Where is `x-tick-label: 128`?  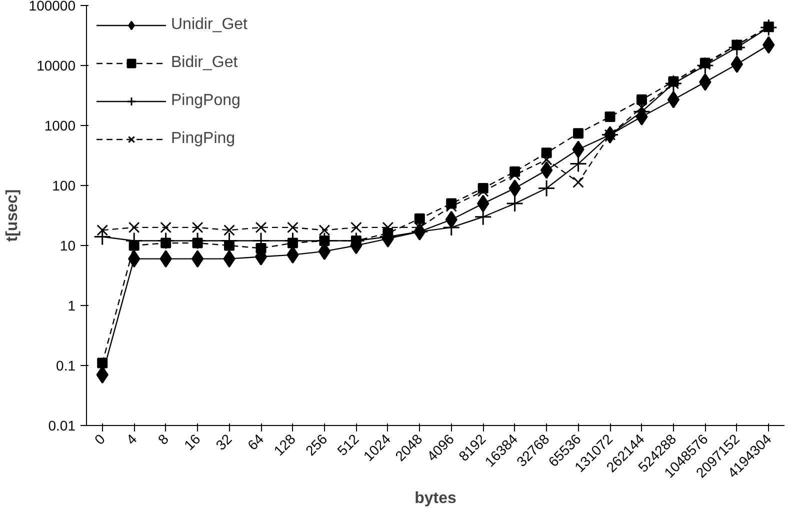 x-tick-label: 128 is located at coordinates (284, 444).